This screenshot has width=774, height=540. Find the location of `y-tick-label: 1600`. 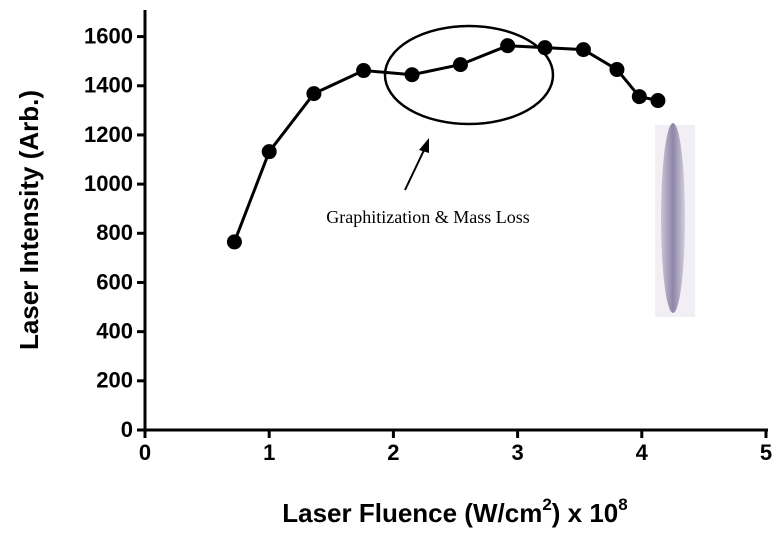

y-tick-label: 1600 is located at coordinates (108, 35).